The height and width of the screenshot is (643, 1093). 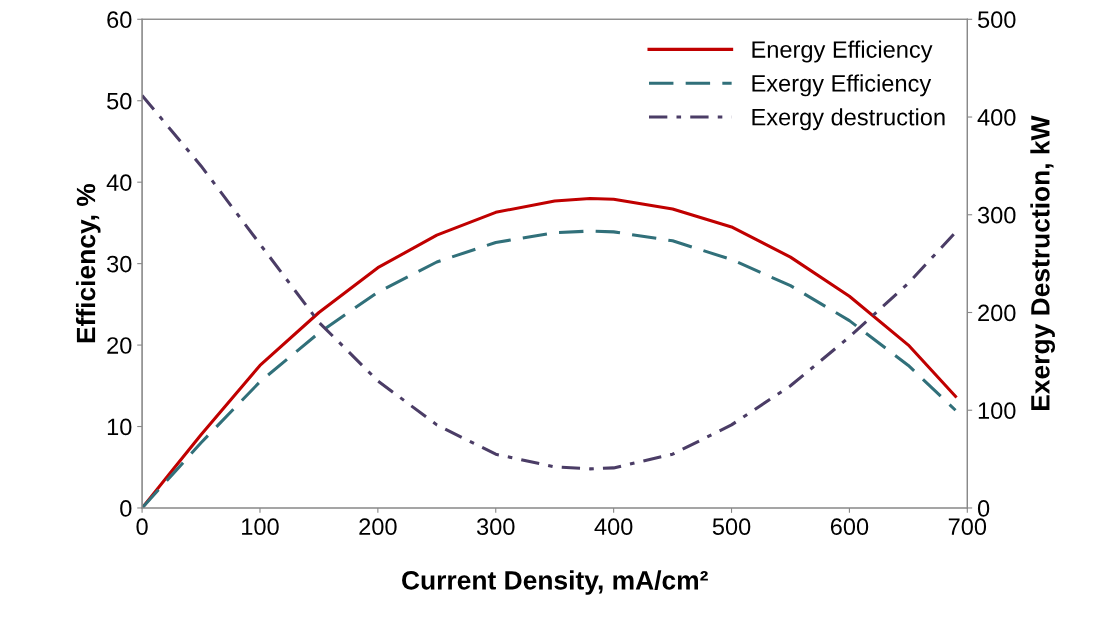 What do you see at coordinates (842, 51) in the screenshot?
I see `legend-label: Energy Efficiency` at bounding box center [842, 51].